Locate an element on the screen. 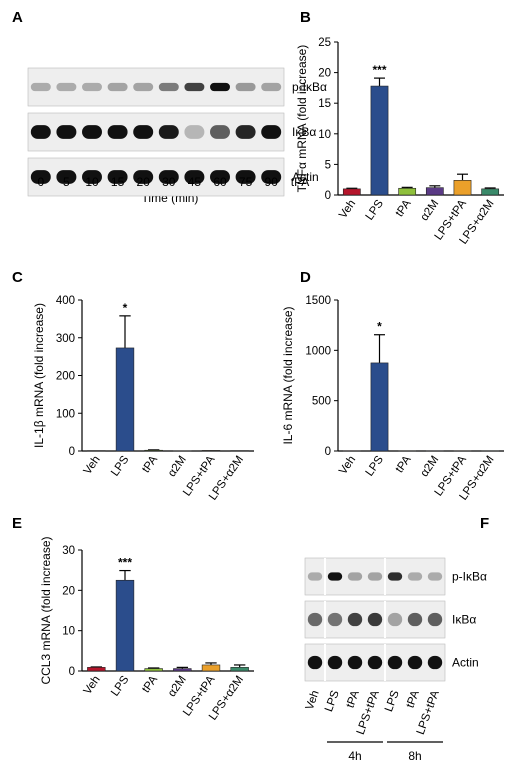 This screenshot has width=520, height=770. panel-d-category-label: α2M is located at coordinates (429, 466).